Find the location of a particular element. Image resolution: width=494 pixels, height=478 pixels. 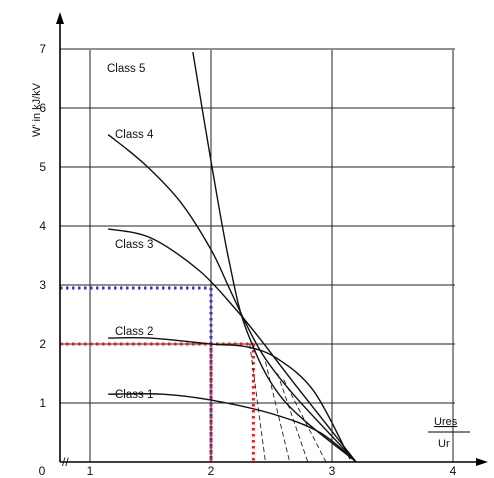

y-tick-label: 2 is located at coordinates (42, 344).